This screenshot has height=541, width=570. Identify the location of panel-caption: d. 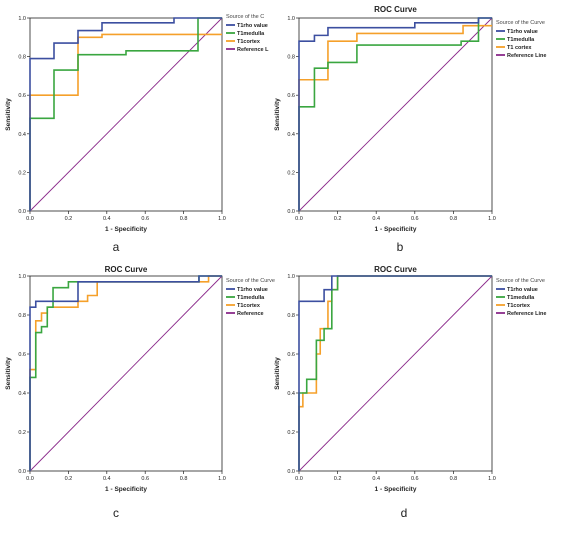
(404, 513).